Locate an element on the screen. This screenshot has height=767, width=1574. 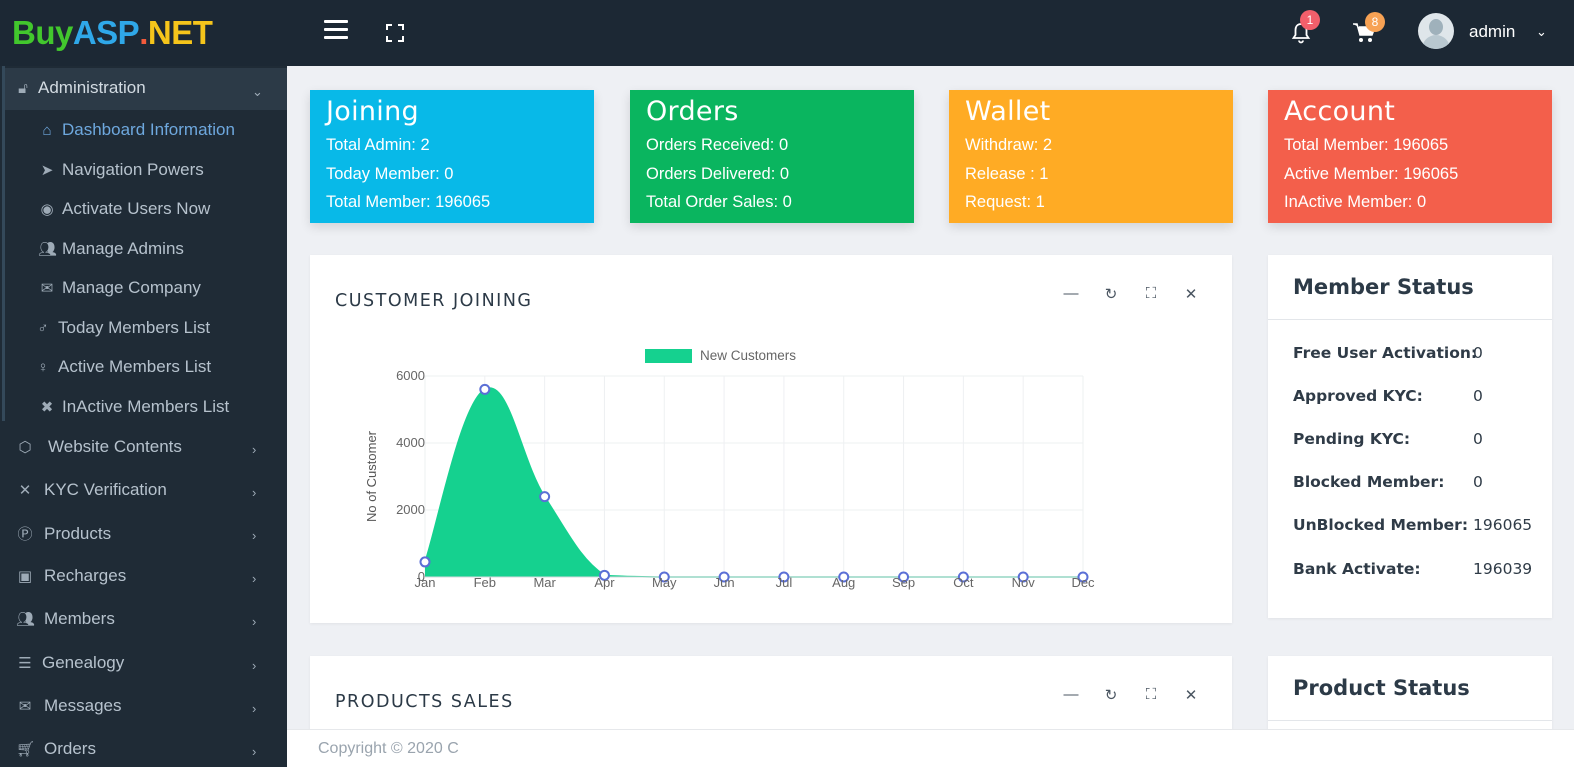
x-tick-label: Dec is located at coordinates (1083, 582).